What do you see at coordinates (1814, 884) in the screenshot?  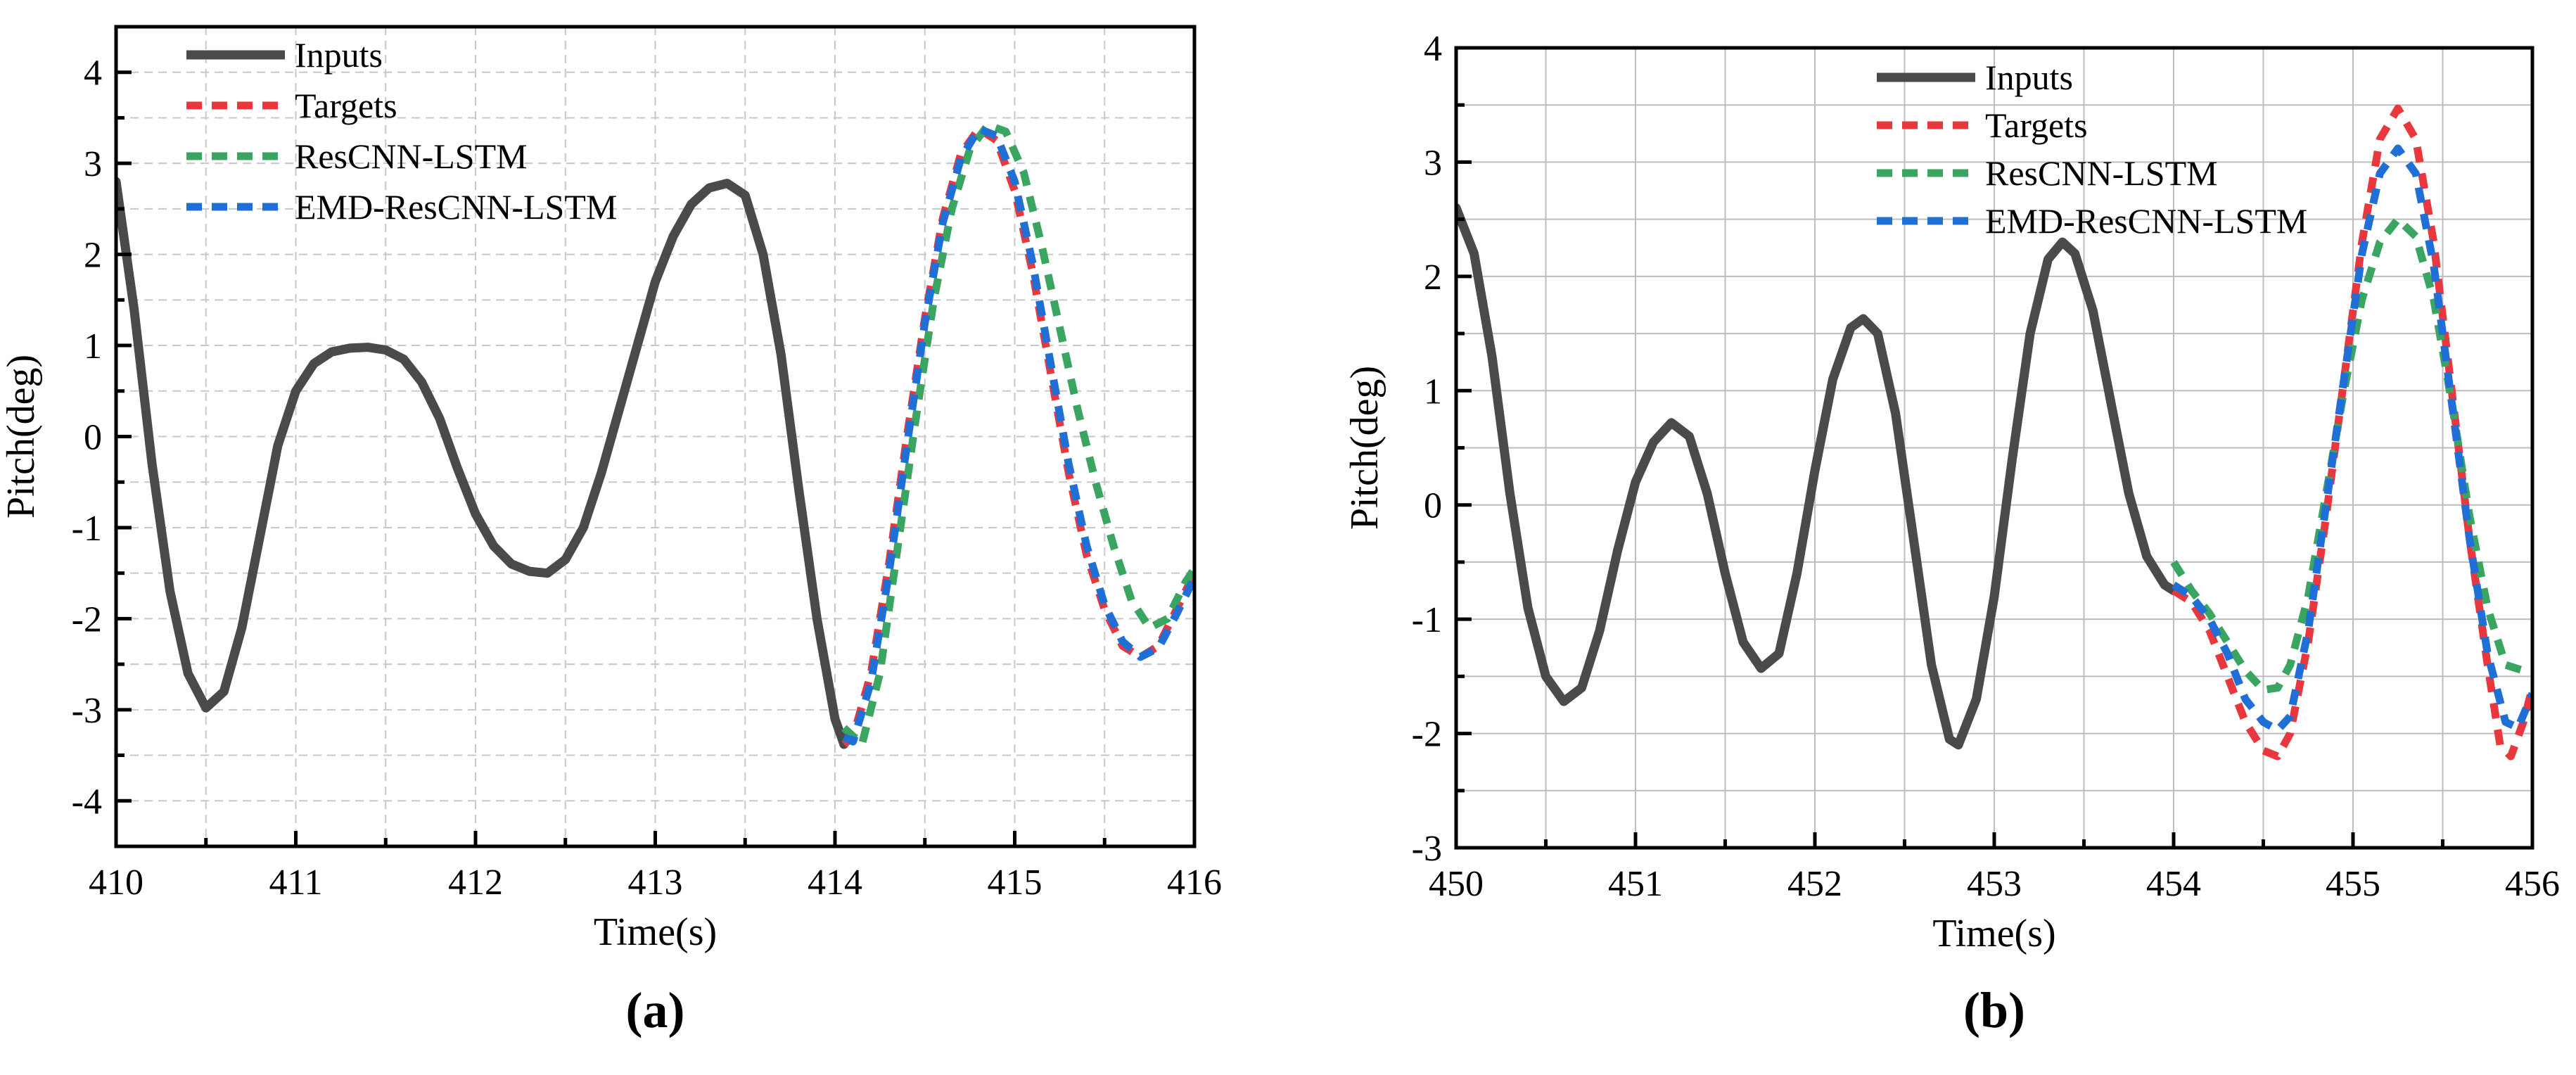 I see `x-tick-label: 452` at bounding box center [1814, 884].